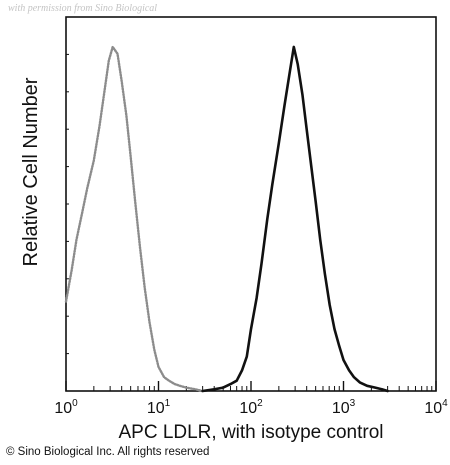 This screenshot has height=465, width=450. Describe the element at coordinates (251, 386) in the screenshot. I see `x-major-ticks` at that location.